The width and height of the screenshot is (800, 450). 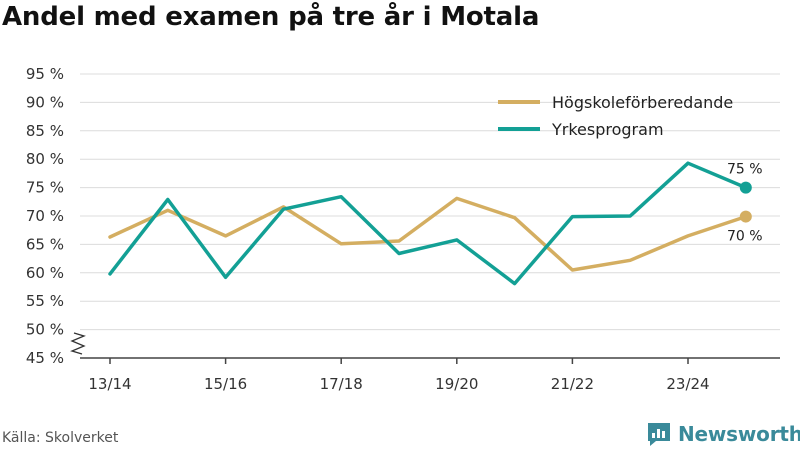 I want to click on axis-break-icon, so click(x=78, y=343).